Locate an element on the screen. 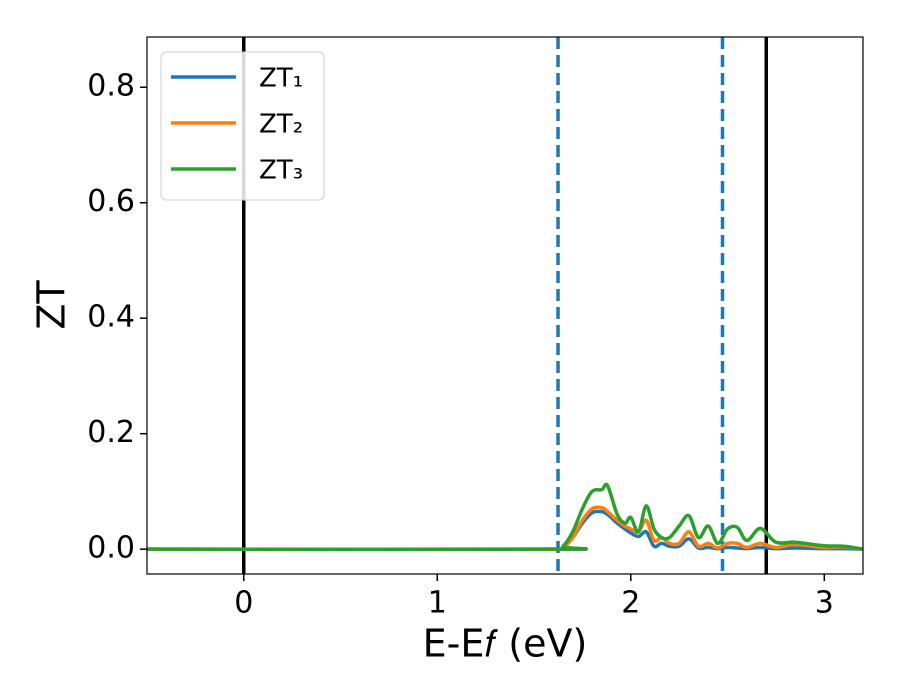 The width and height of the screenshot is (900, 700). x-axis-label: E-E𝑓 (eV) is located at coordinates (505, 644).